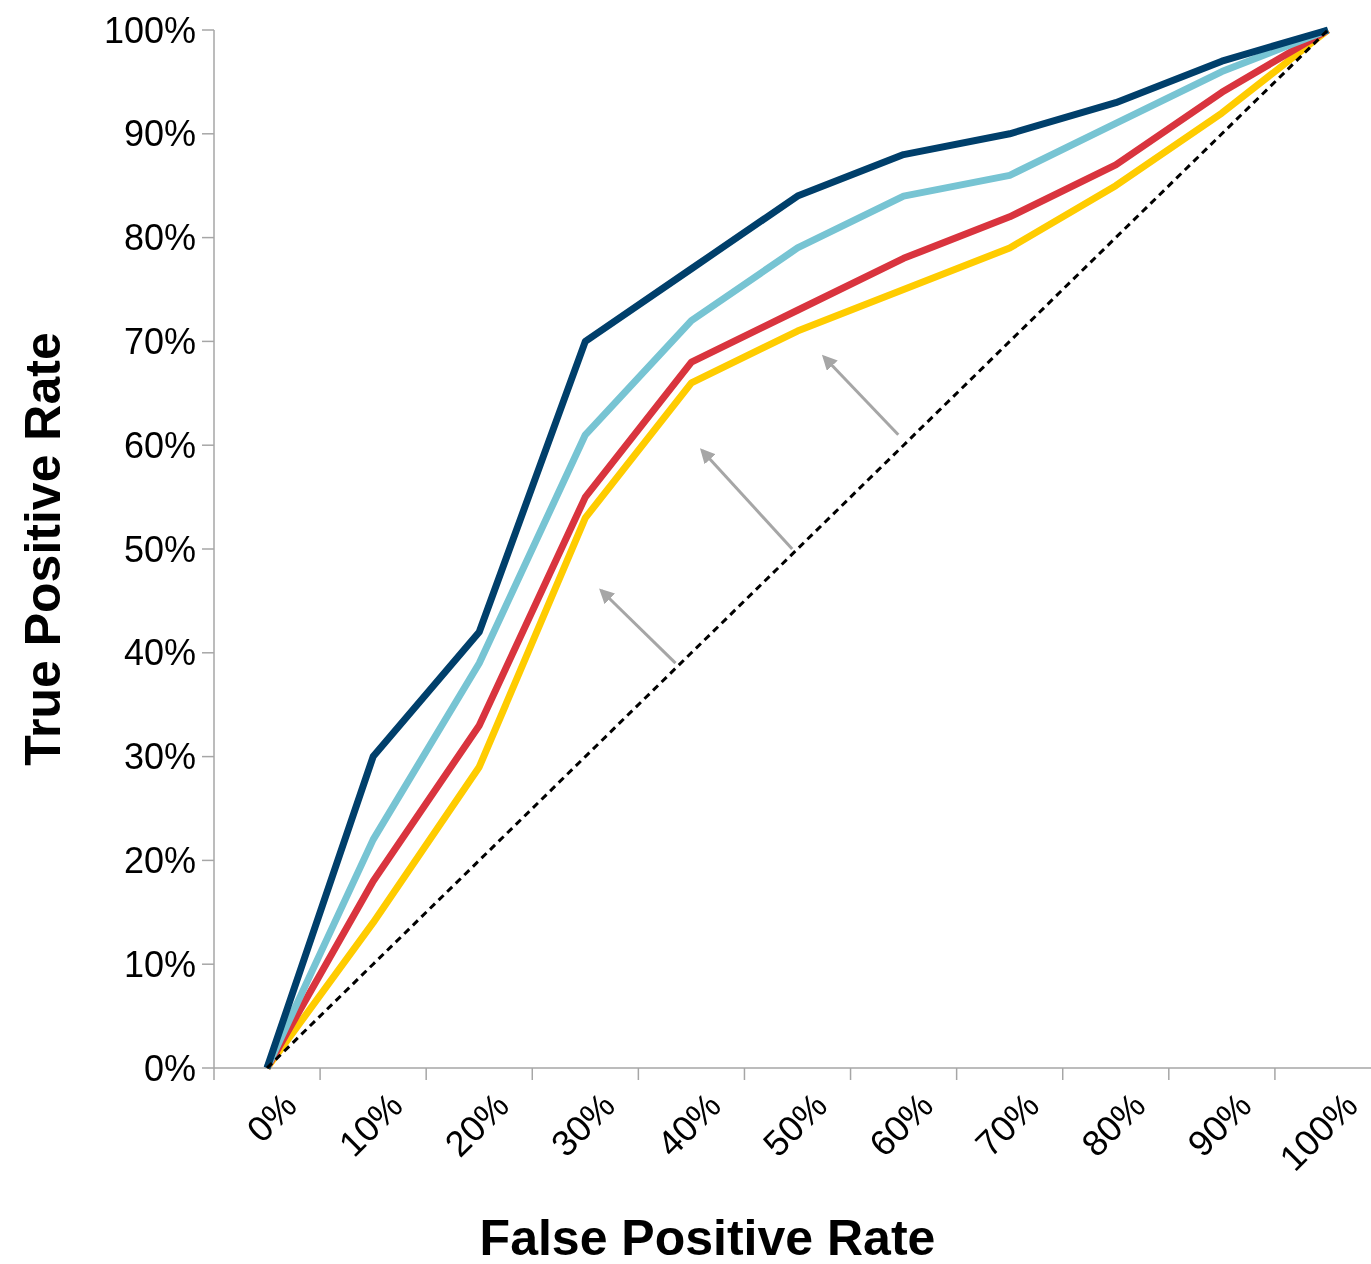 The image size is (1371, 1264). Describe the element at coordinates (688, 1124) in the screenshot. I see `x-tick-label: 40%` at that location.